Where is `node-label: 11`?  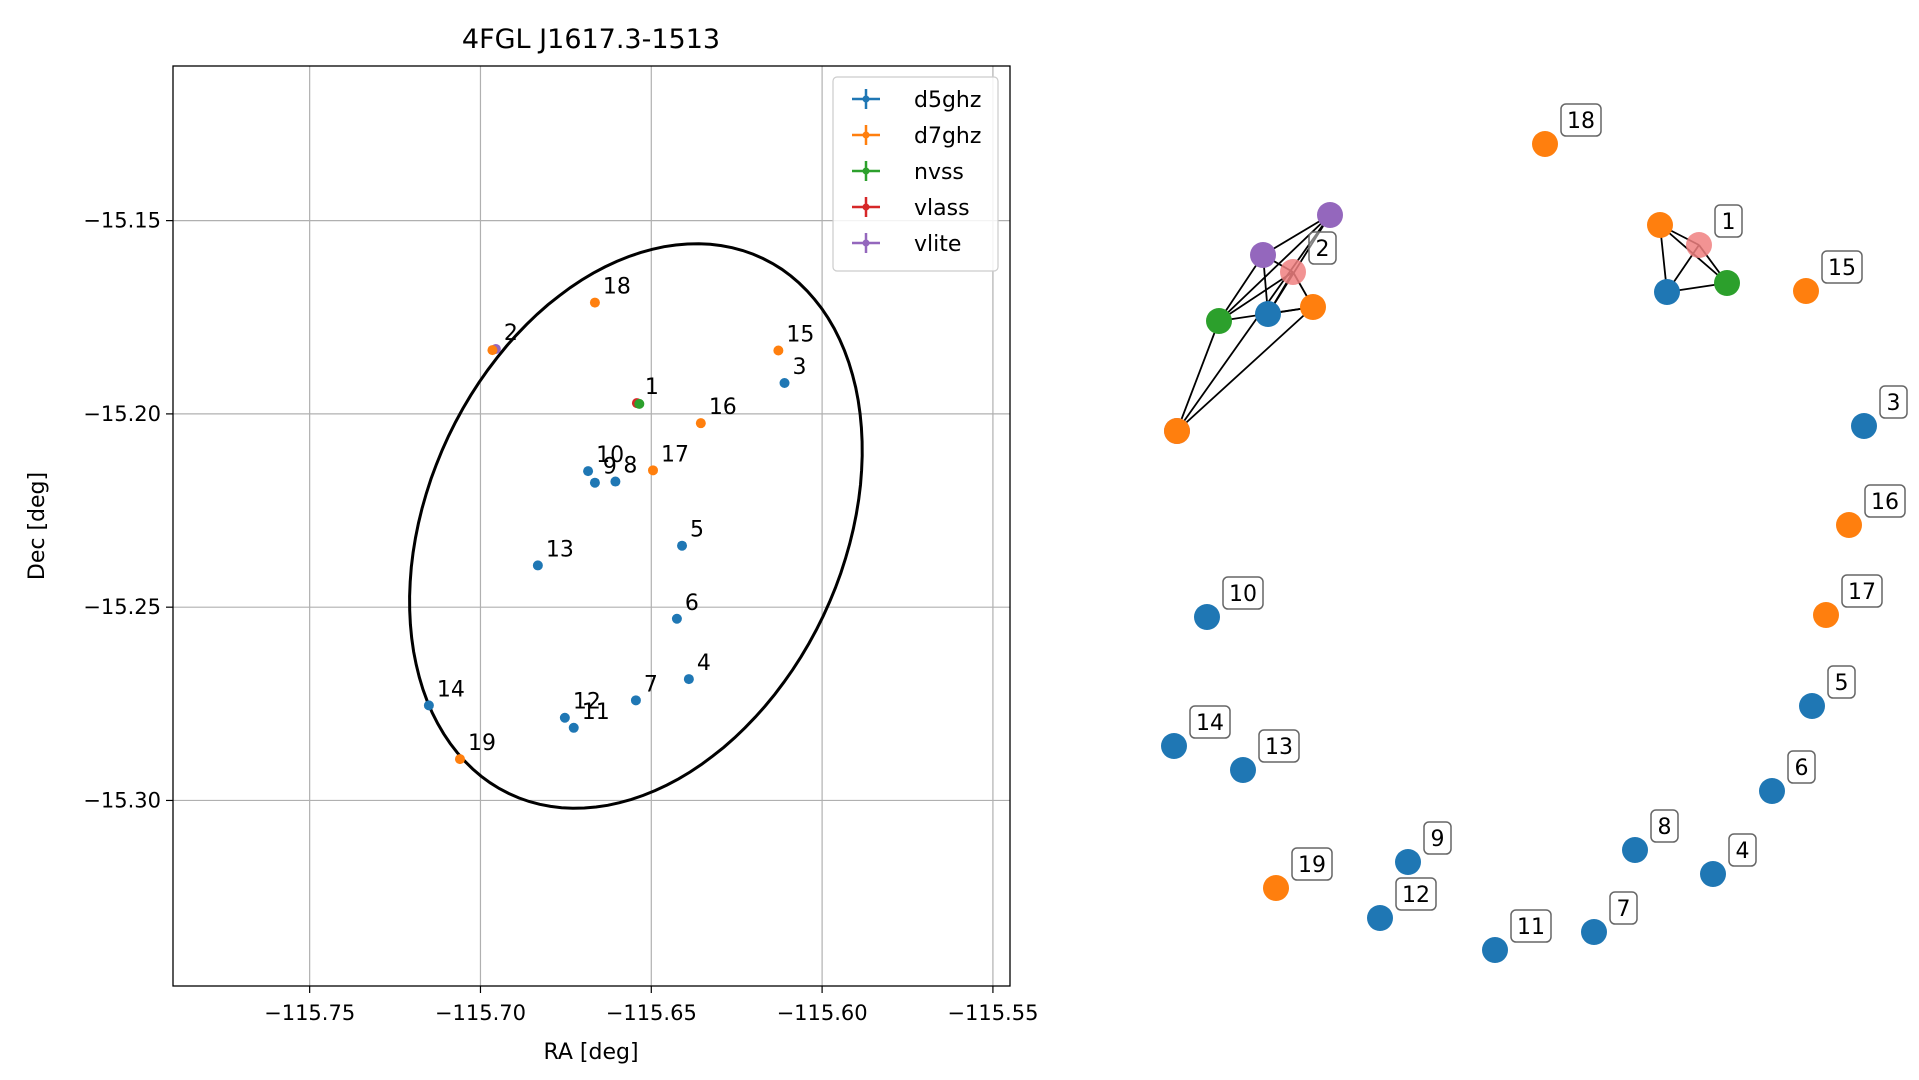
node-label: 11 is located at coordinates (1531, 927).